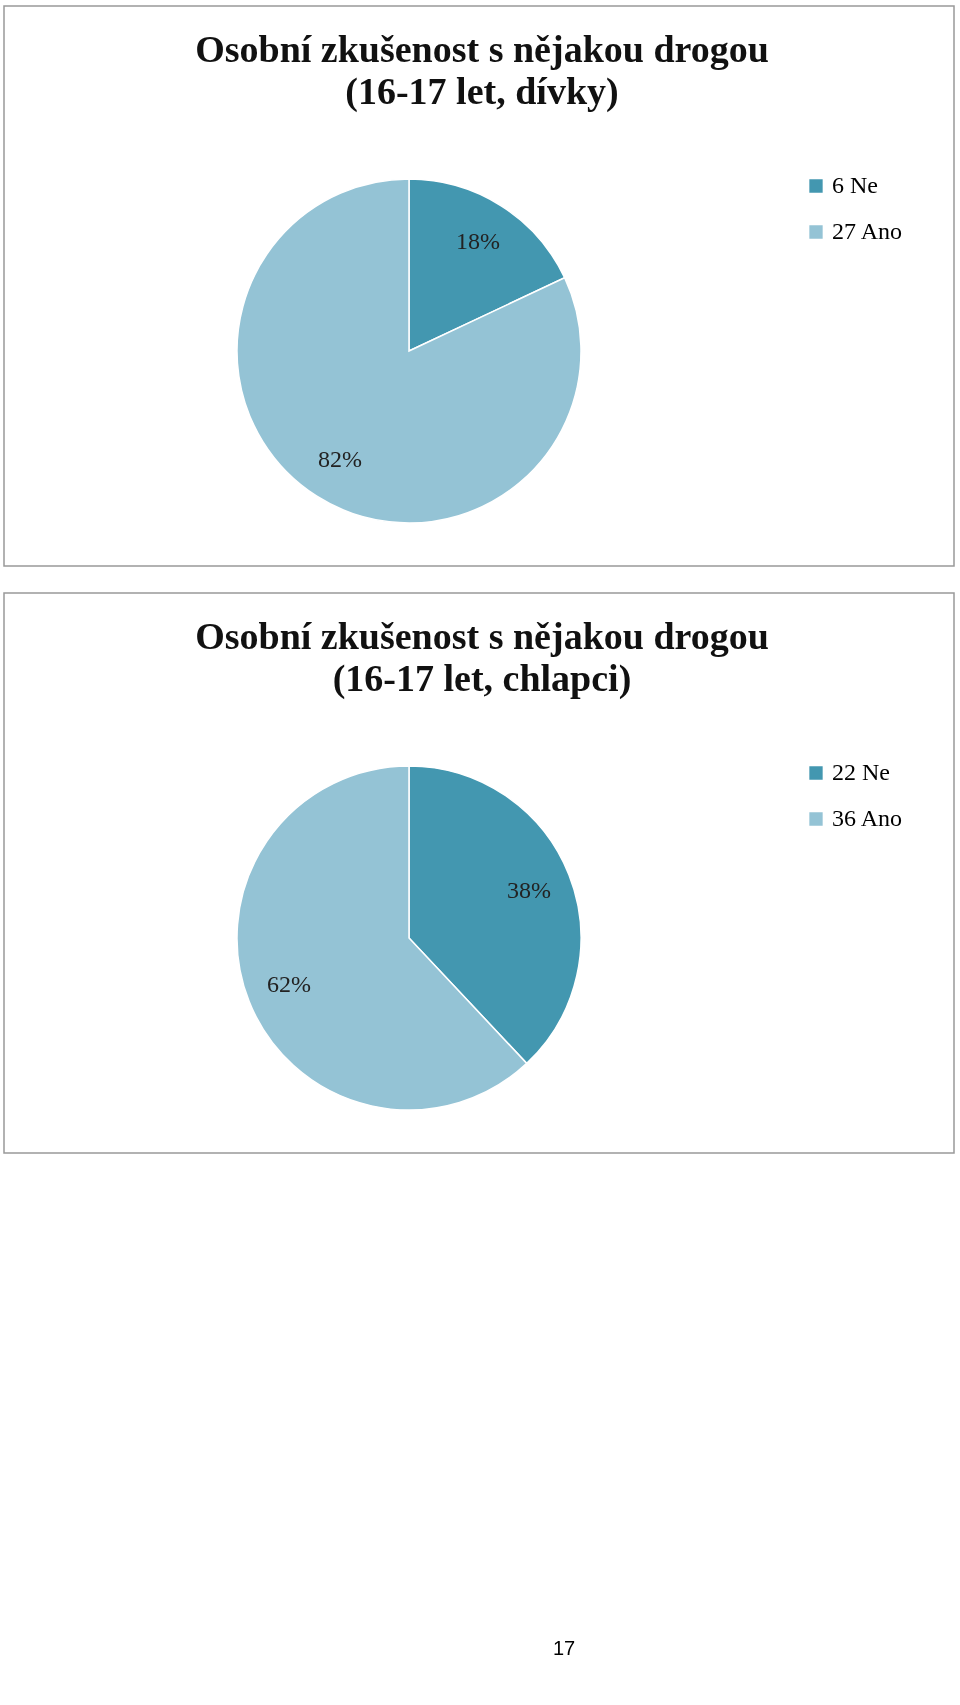 This screenshot has width=960, height=1705. I want to click on legend-label: 6 Ne, so click(855, 185).